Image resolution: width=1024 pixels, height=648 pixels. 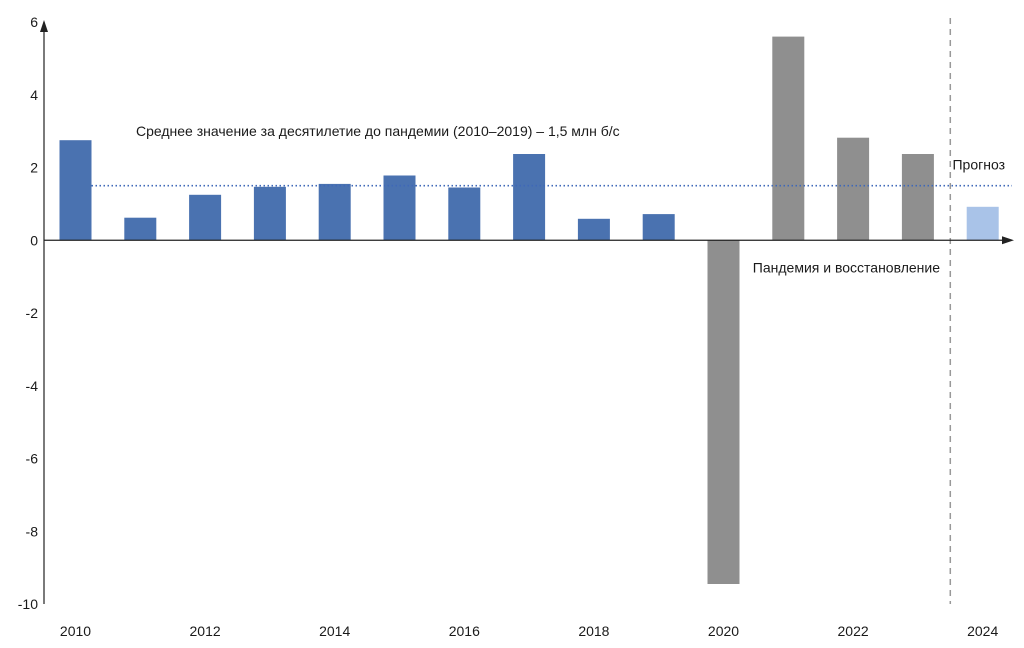 I want to click on y-tick-label: -8, so click(x=32, y=531).